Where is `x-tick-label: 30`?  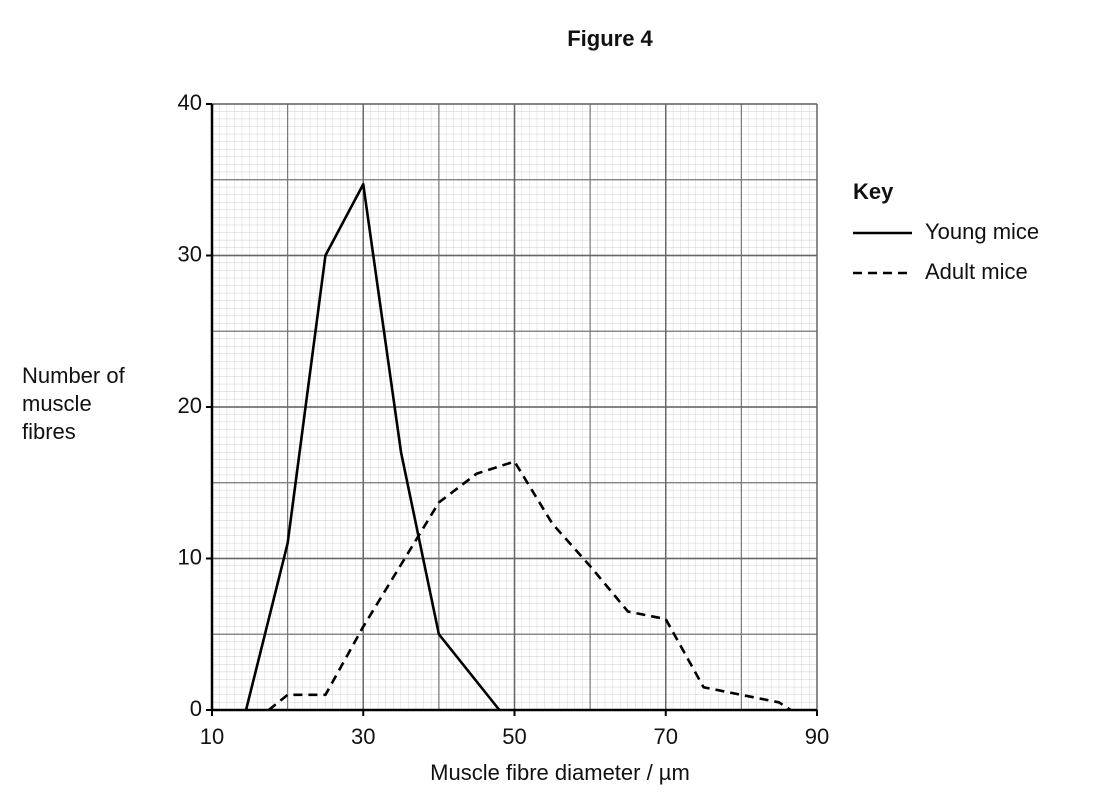
x-tick-label: 30 is located at coordinates (363, 736).